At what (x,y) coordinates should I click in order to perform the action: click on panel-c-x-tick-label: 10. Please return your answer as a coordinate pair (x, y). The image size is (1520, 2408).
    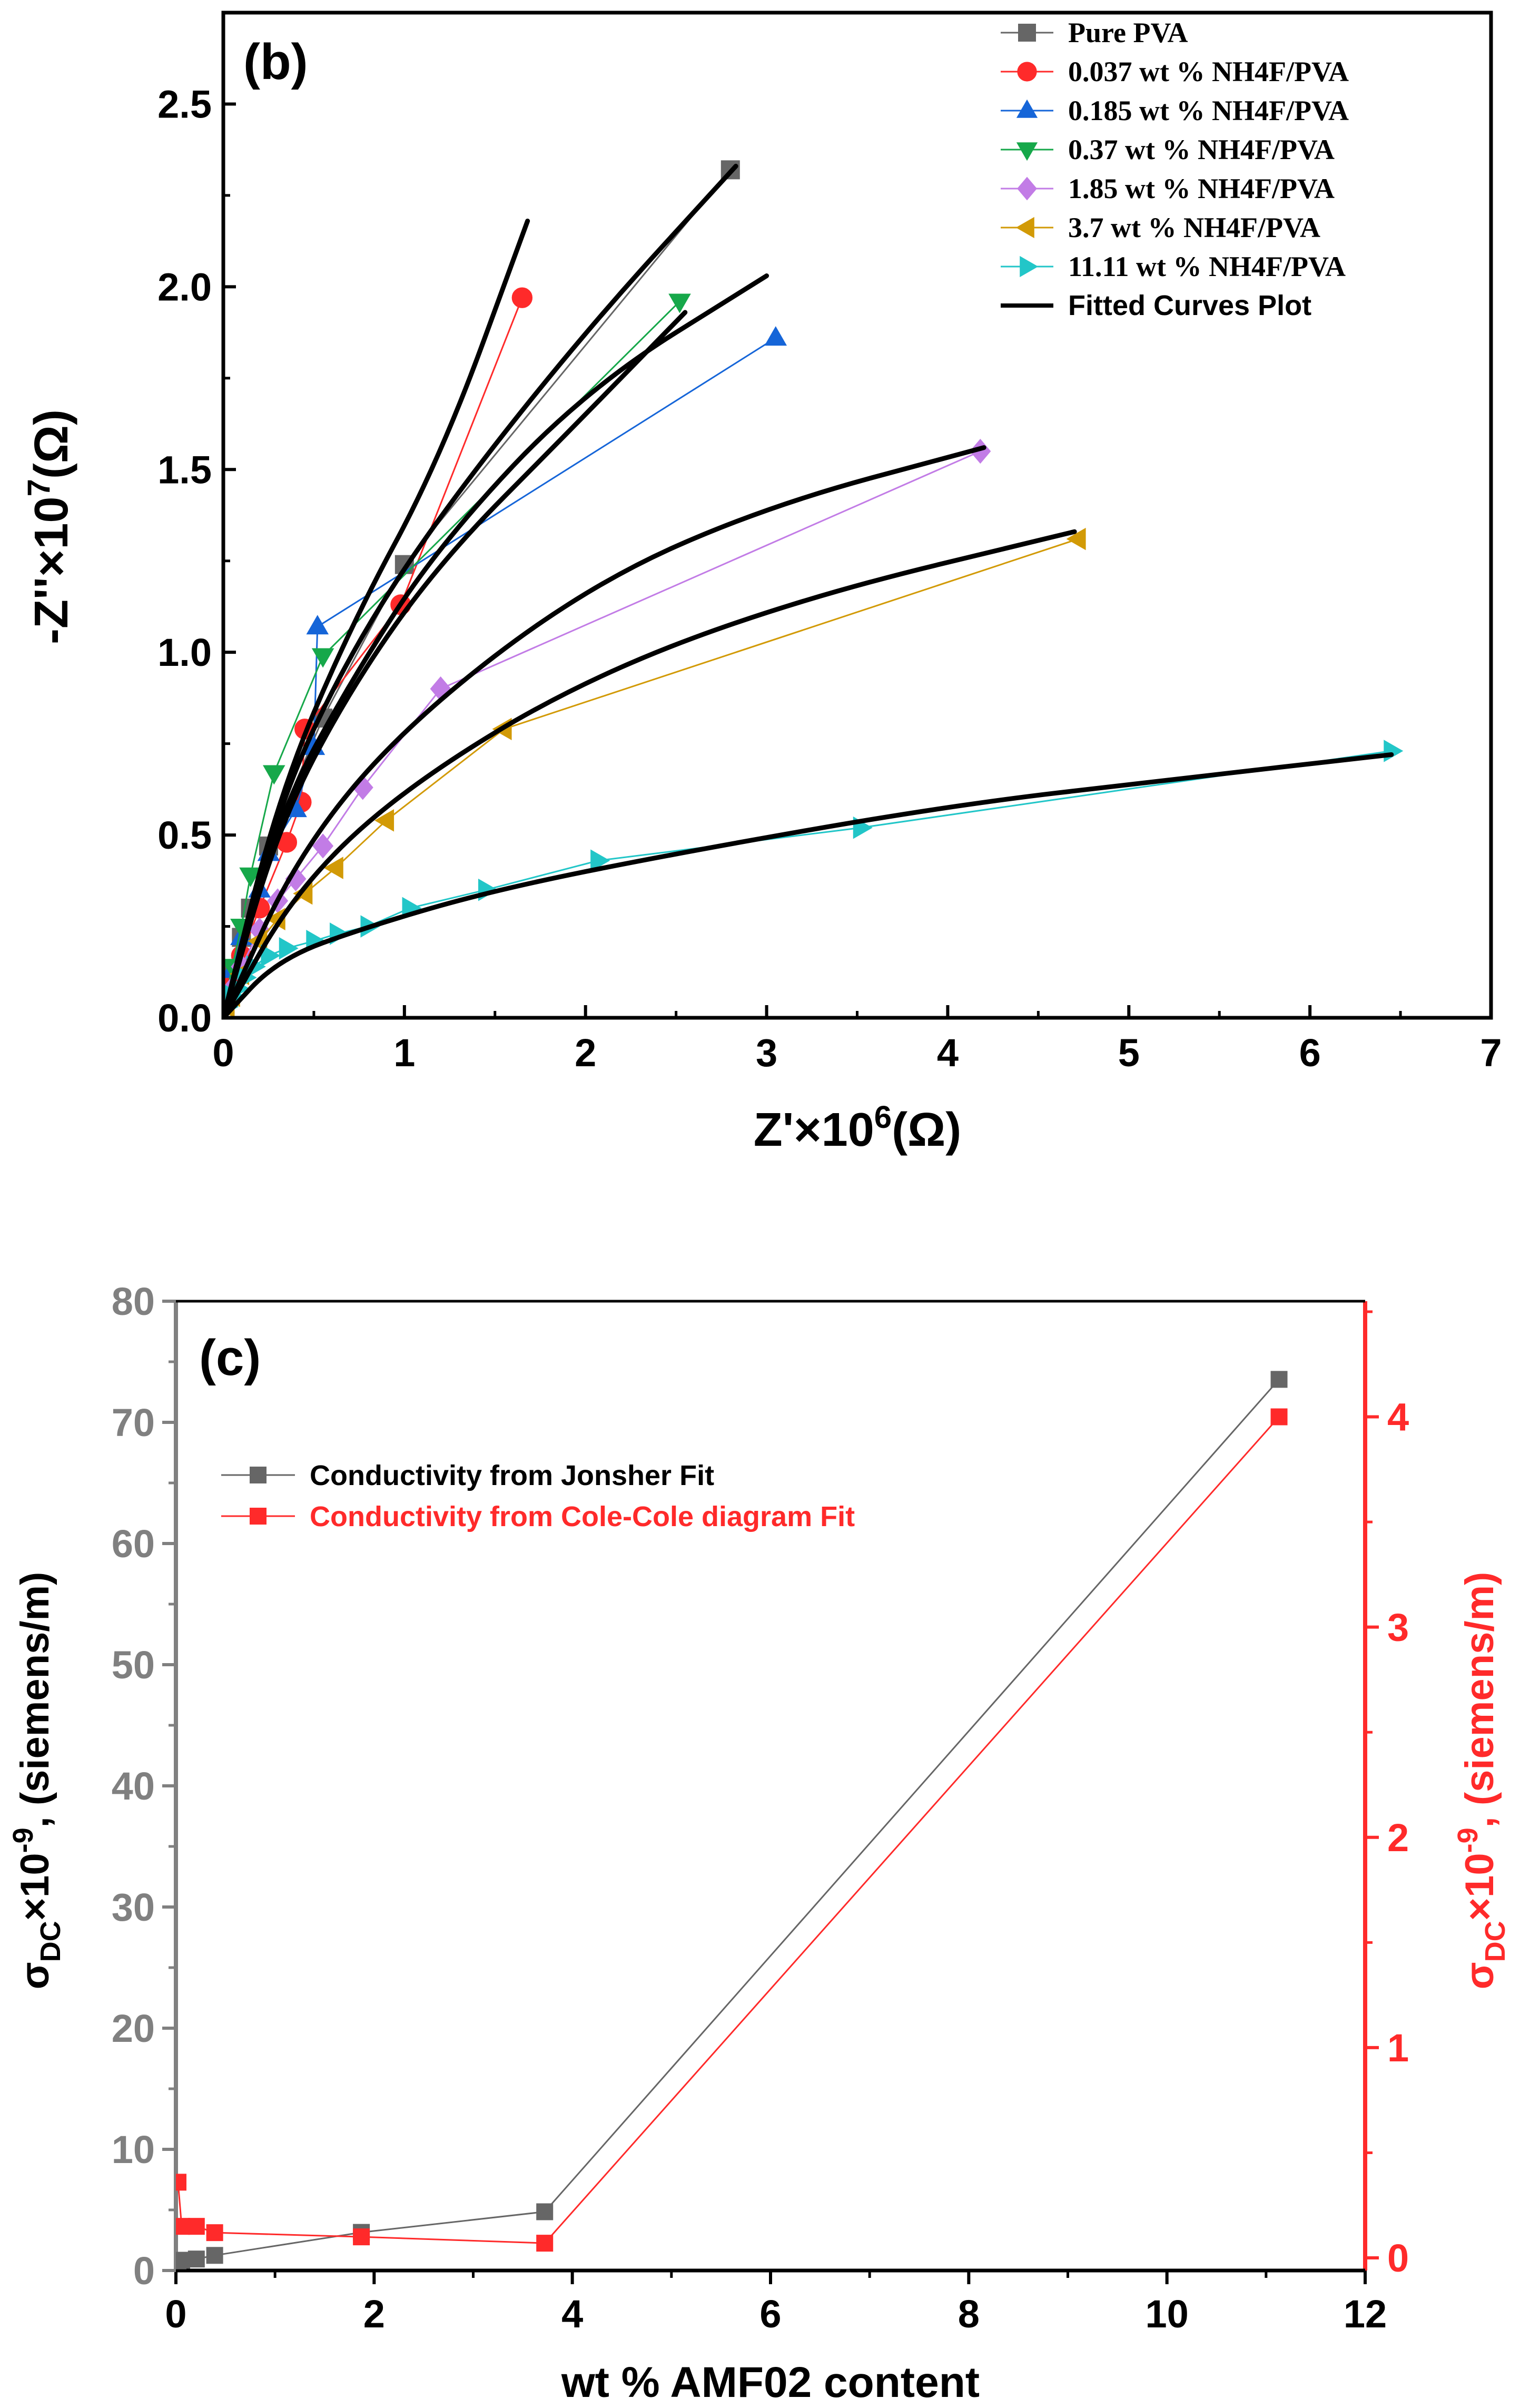
    Looking at the image, I should click on (1167, 2314).